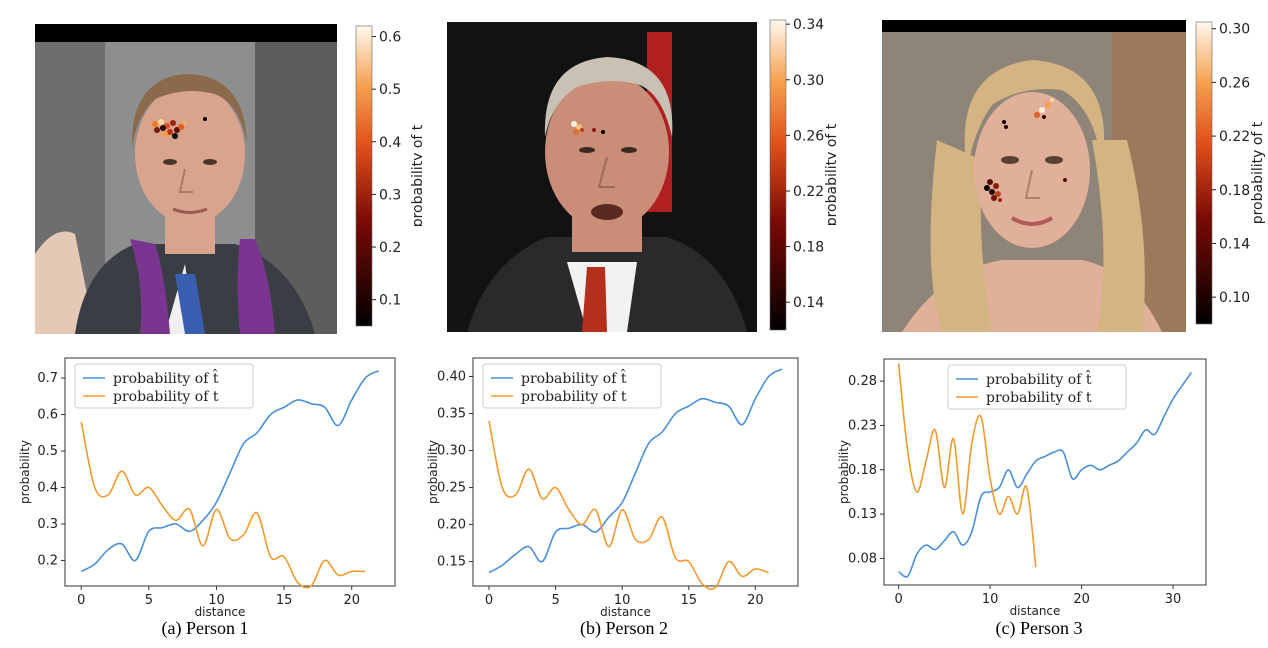  Describe the element at coordinates (808, 25) in the screenshot. I see `colorbar-tick-label: 0.34` at that location.